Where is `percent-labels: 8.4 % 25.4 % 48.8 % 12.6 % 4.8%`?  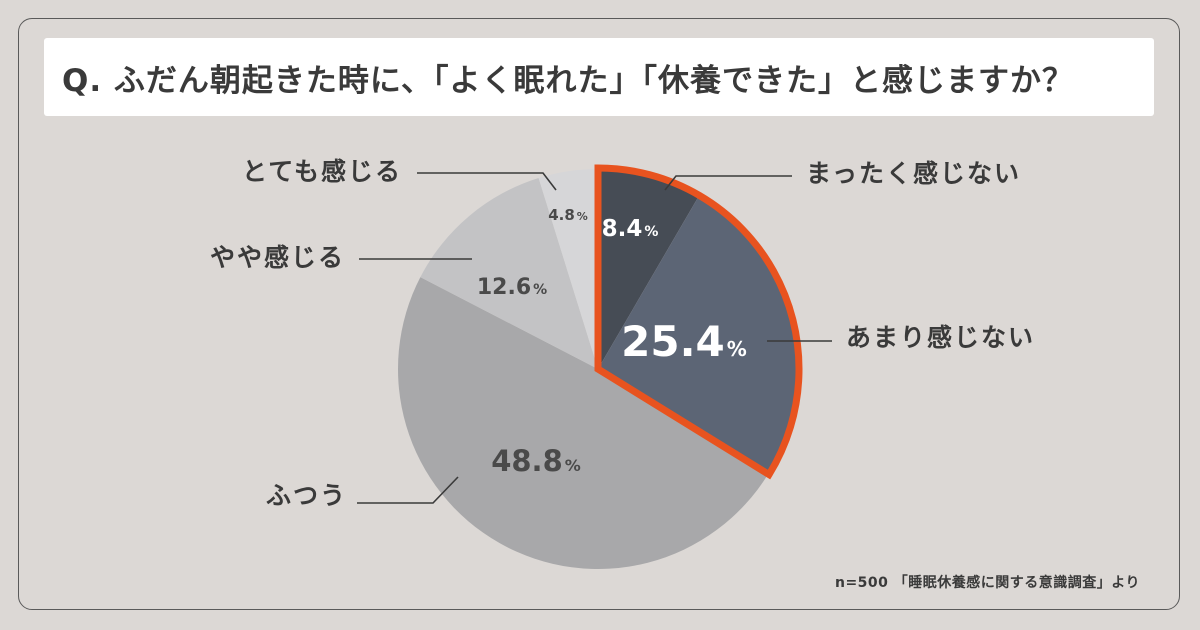 percent-labels: 8.4 % 25.4 % 48.8 % 12.6 % 4.8% is located at coordinates (612, 342).